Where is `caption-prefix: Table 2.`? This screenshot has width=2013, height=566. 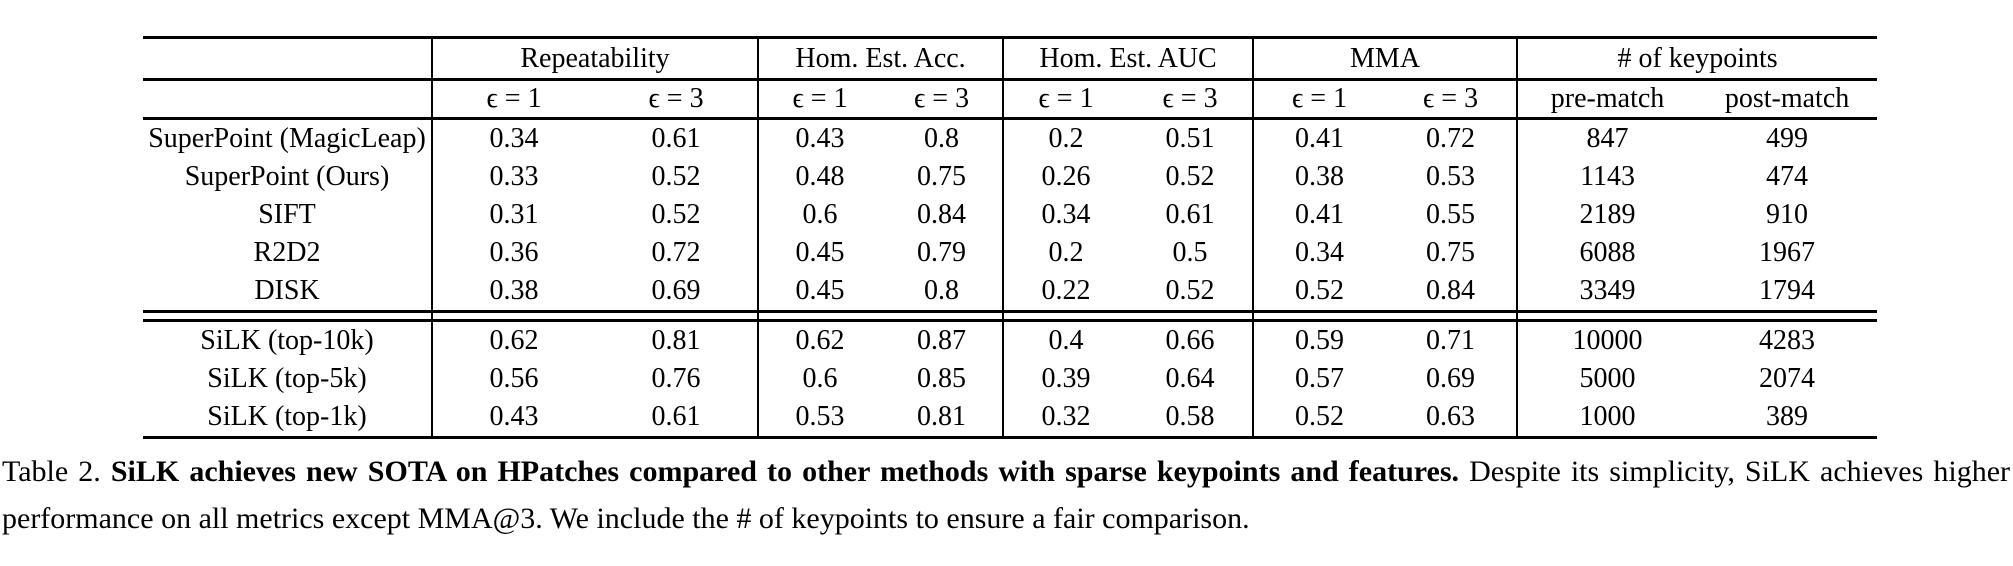
caption-prefix: Table 2. is located at coordinates (51, 471).